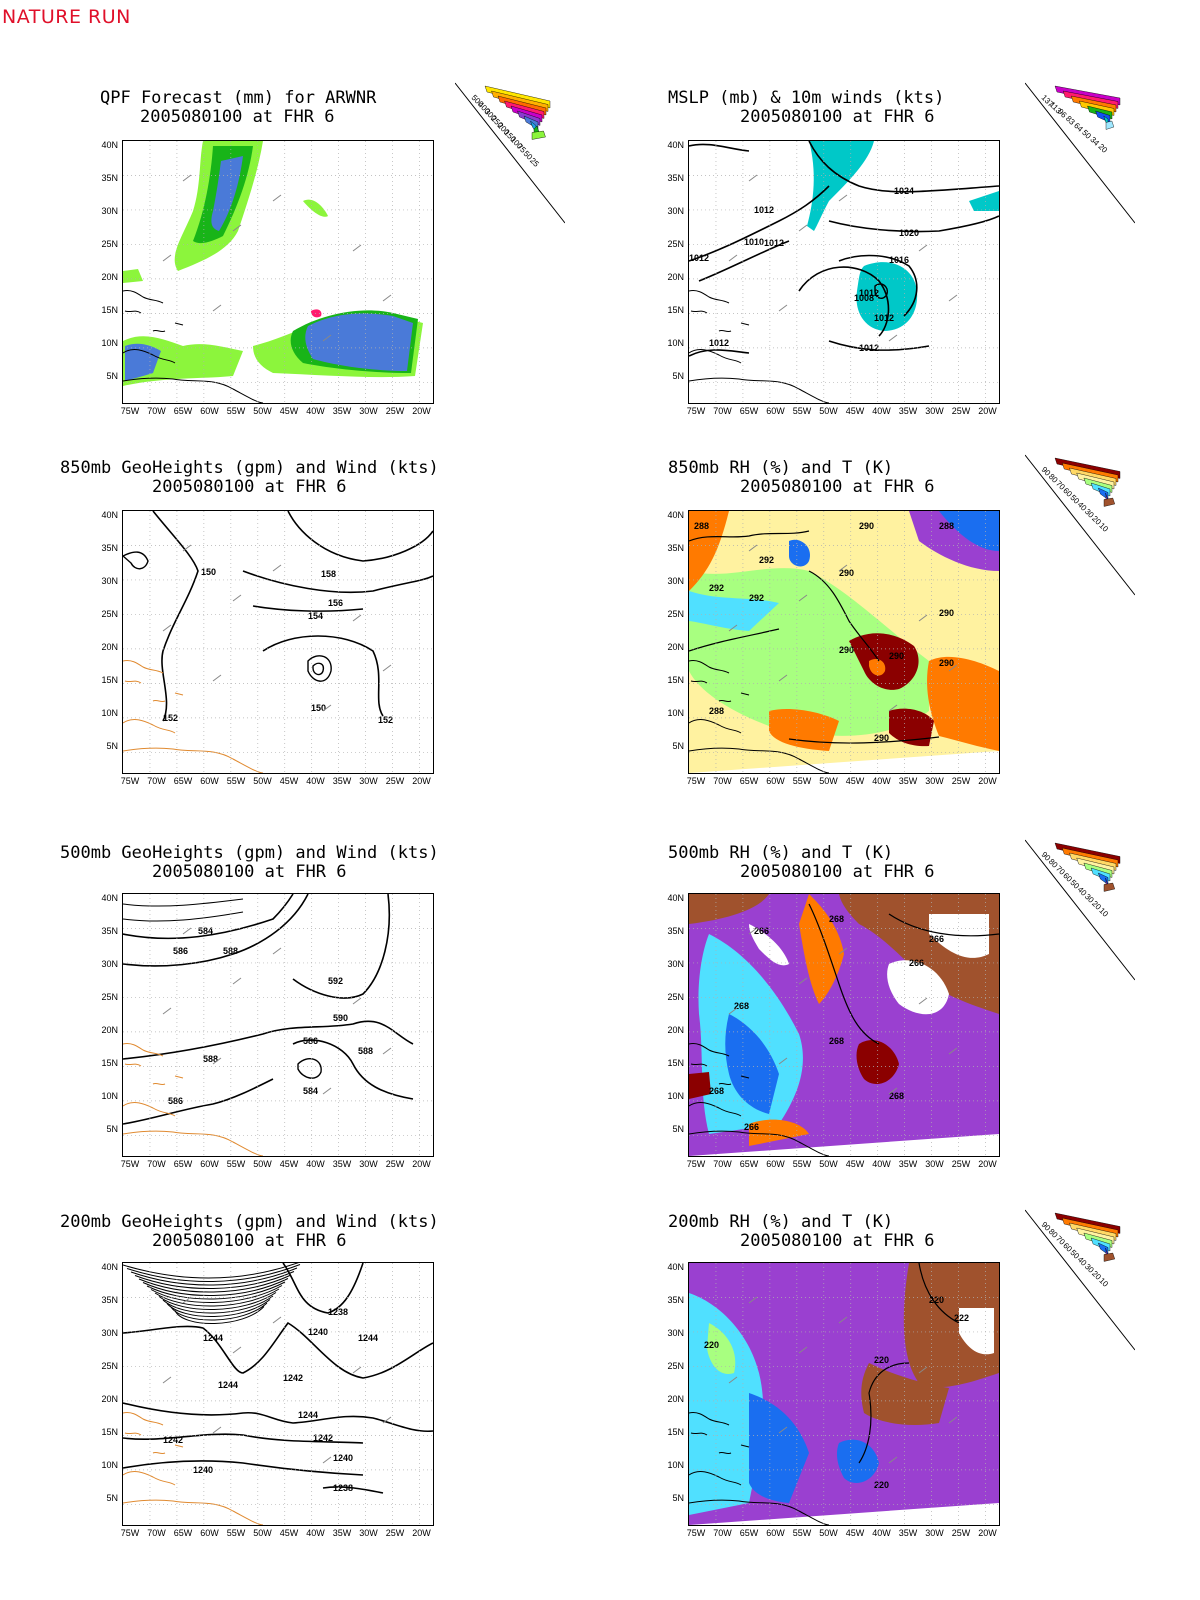 This screenshot has height=1600, width=1200. I want to click on panel-subtitle: 2005080100 at FHR 6, so click(837, 872).